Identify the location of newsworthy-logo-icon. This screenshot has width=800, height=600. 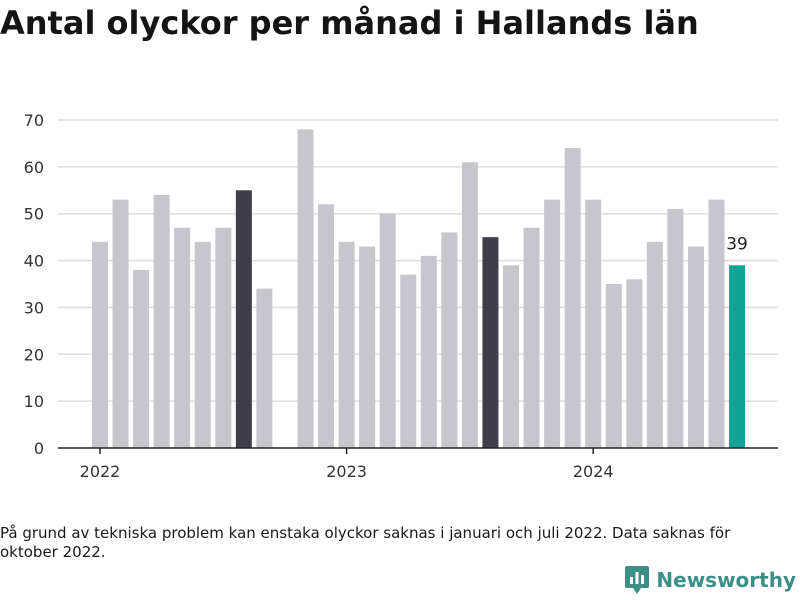
(637, 580).